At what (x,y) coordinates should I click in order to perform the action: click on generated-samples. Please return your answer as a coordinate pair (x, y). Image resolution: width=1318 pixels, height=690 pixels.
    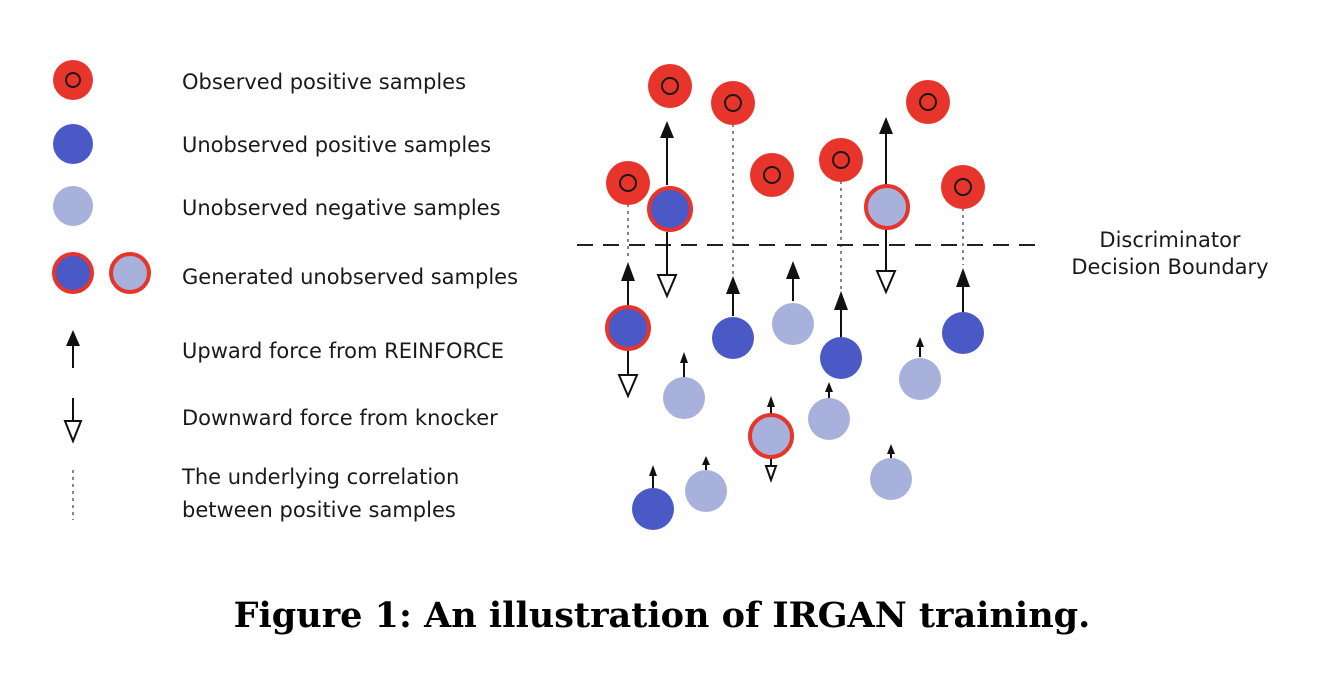
    Looking at the image, I should click on (757, 321).